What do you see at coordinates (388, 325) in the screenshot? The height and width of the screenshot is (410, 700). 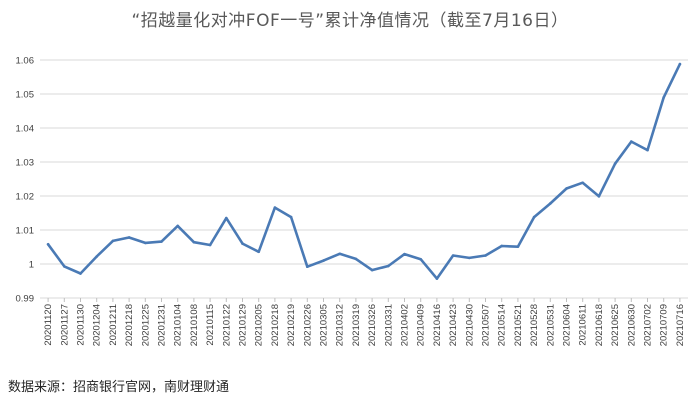 I see `x-tick-label: 20210331` at bounding box center [388, 325].